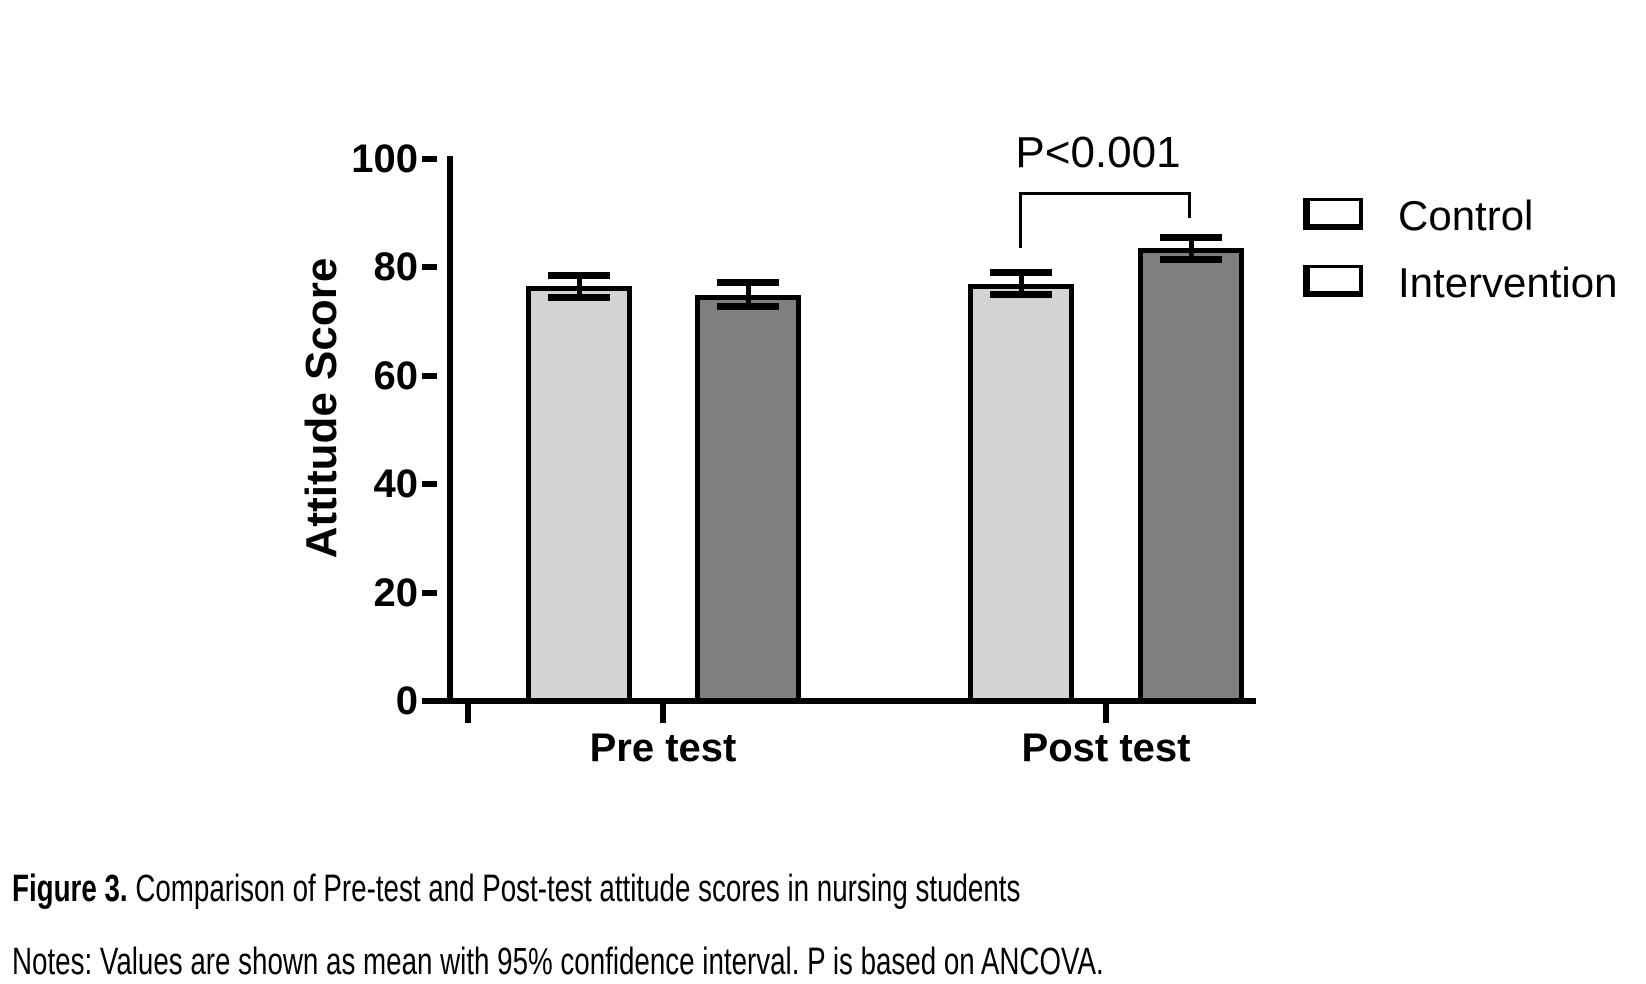 This screenshot has width=1646, height=984. I want to click on y-axis-line, so click(450, 430).